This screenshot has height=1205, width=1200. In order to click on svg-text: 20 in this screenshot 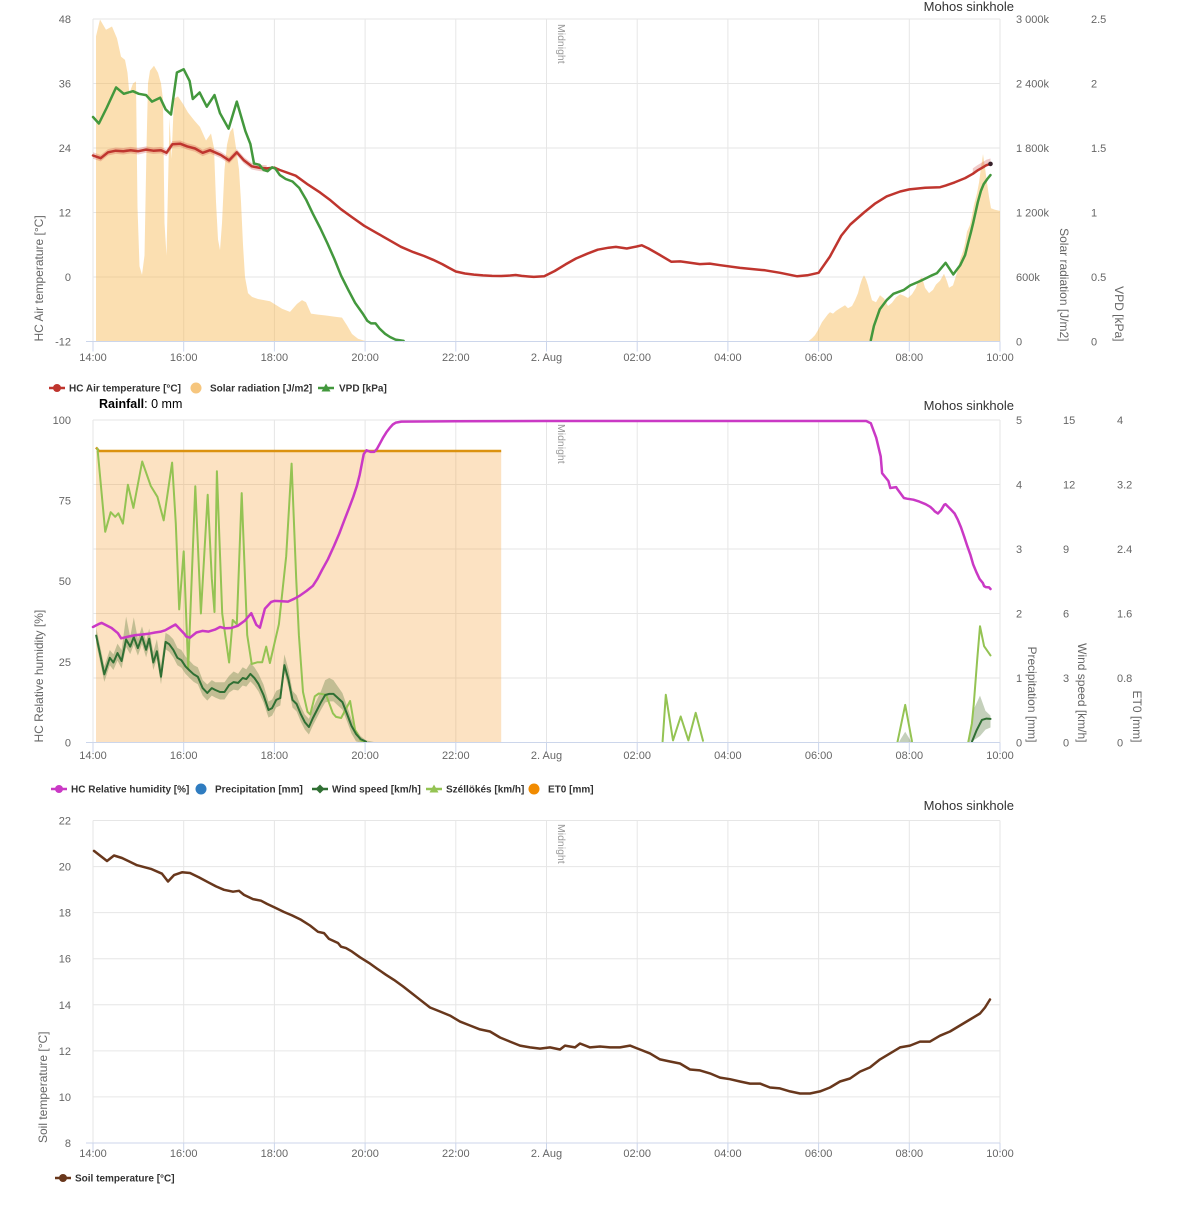, I will do `click(65, 868)`.